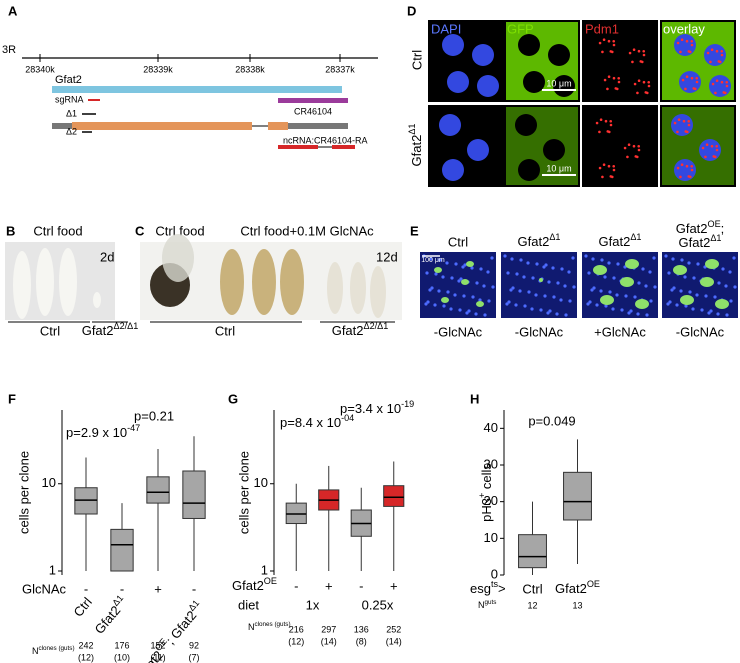 This screenshot has width=740, height=663. What do you see at coordinates (233, 398) in the screenshot?
I see `label: G` at bounding box center [233, 398].